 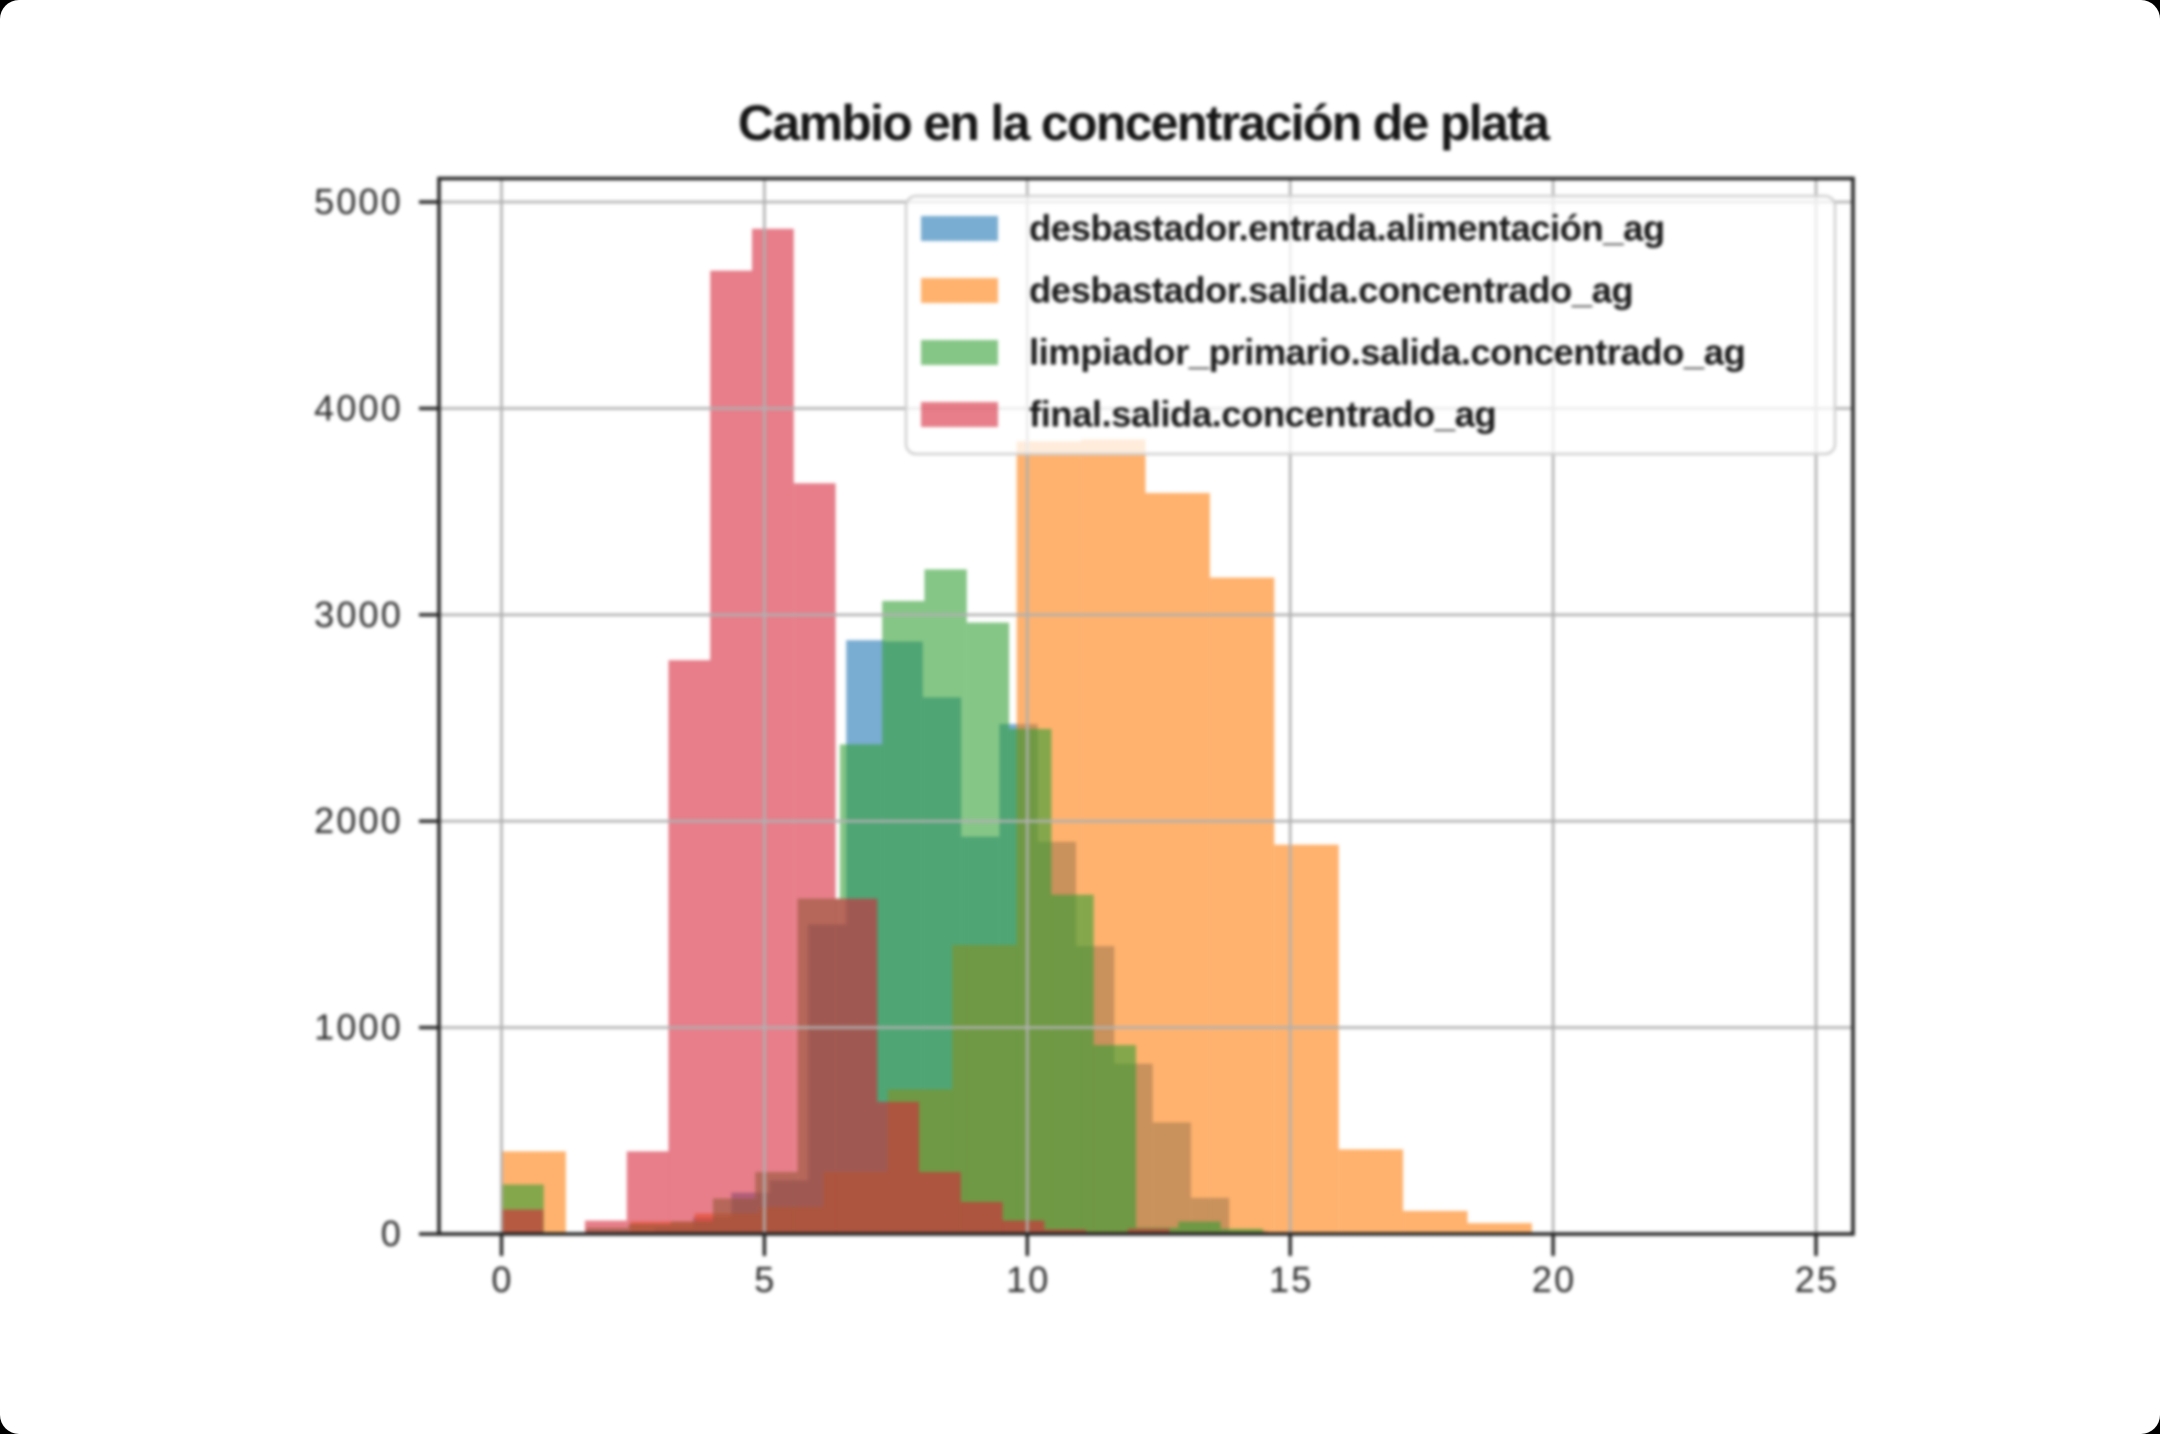 What do you see at coordinates (1262, 414) in the screenshot?
I see `svg-text: final.salida.concentrado_ag` at bounding box center [1262, 414].